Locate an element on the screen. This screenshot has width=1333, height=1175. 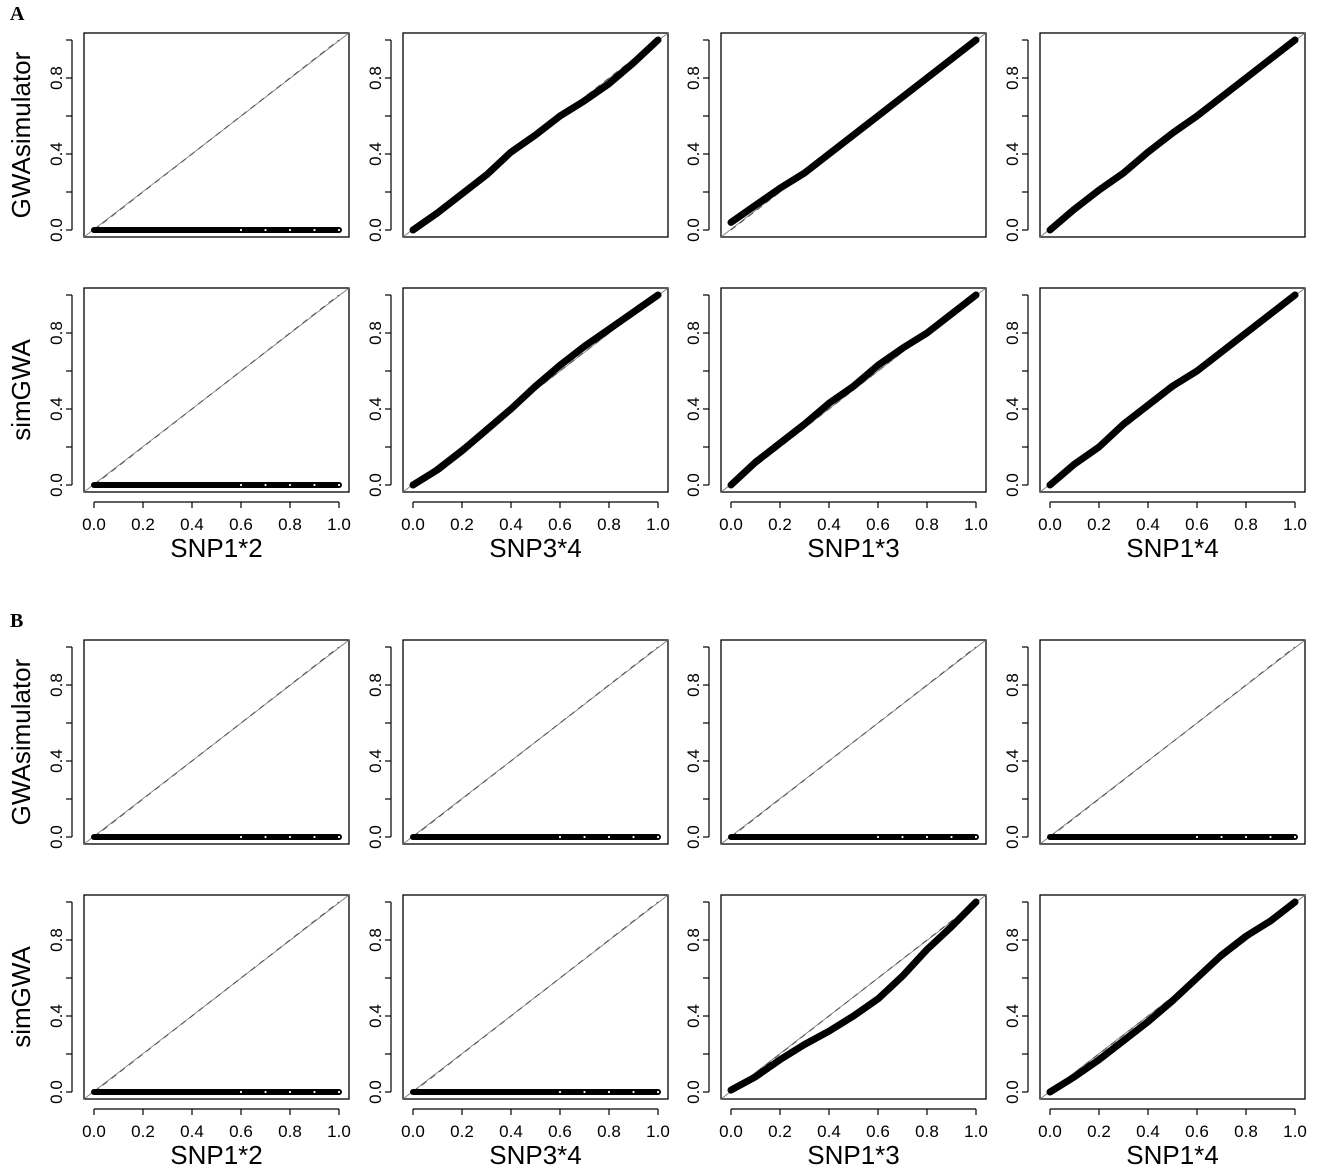
chart-9-reference-line is located at coordinates (216, 742).